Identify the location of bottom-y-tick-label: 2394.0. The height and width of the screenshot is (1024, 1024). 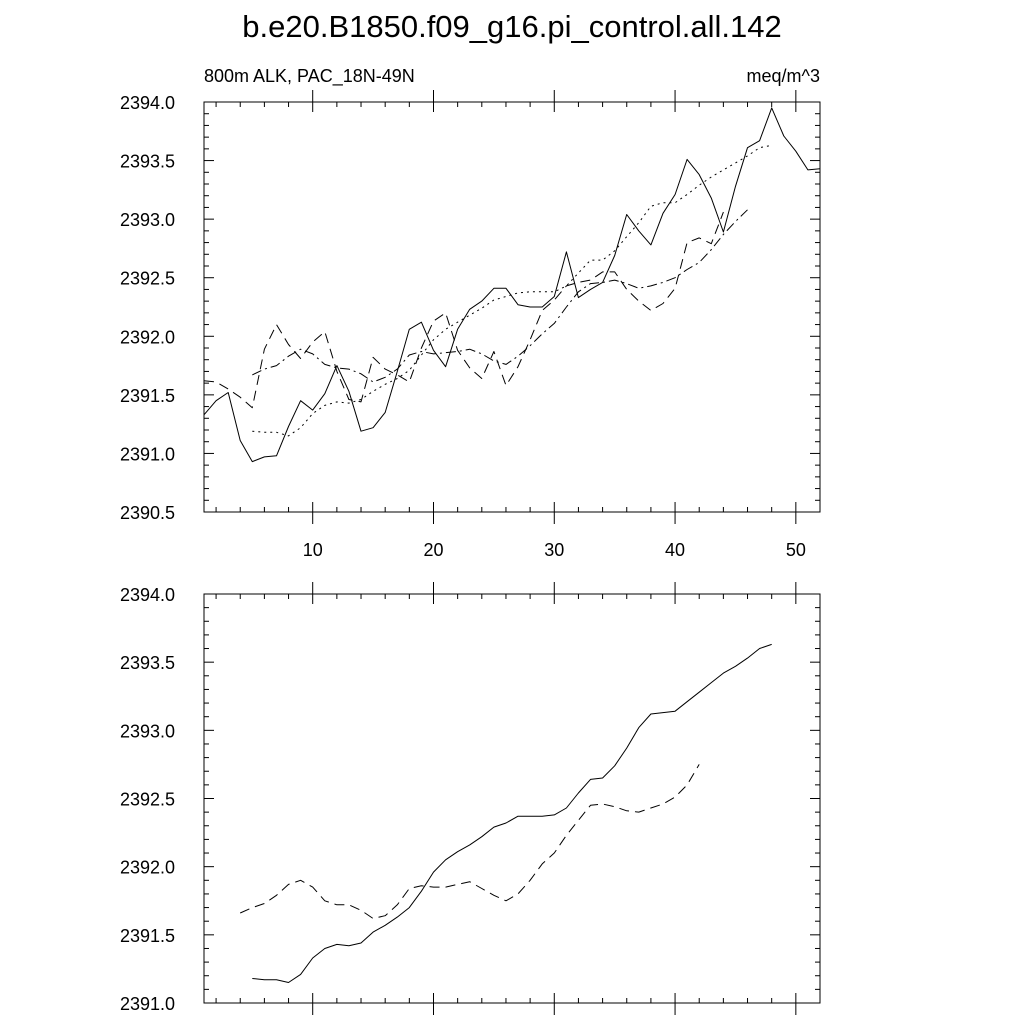
(147, 595).